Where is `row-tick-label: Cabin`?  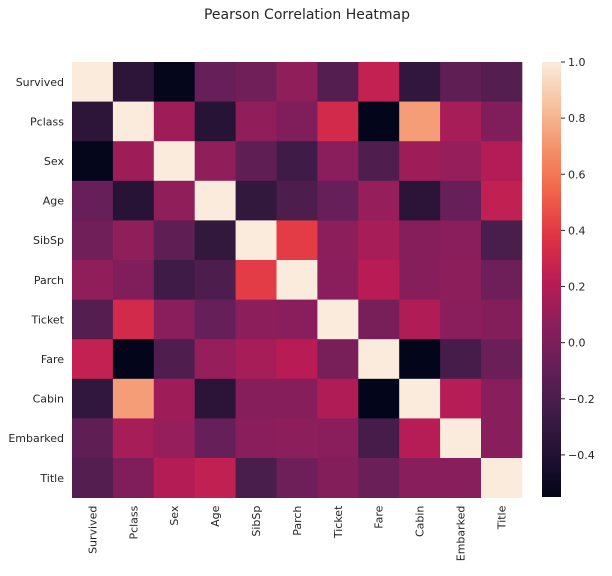 row-tick-label: Cabin is located at coordinates (48, 399).